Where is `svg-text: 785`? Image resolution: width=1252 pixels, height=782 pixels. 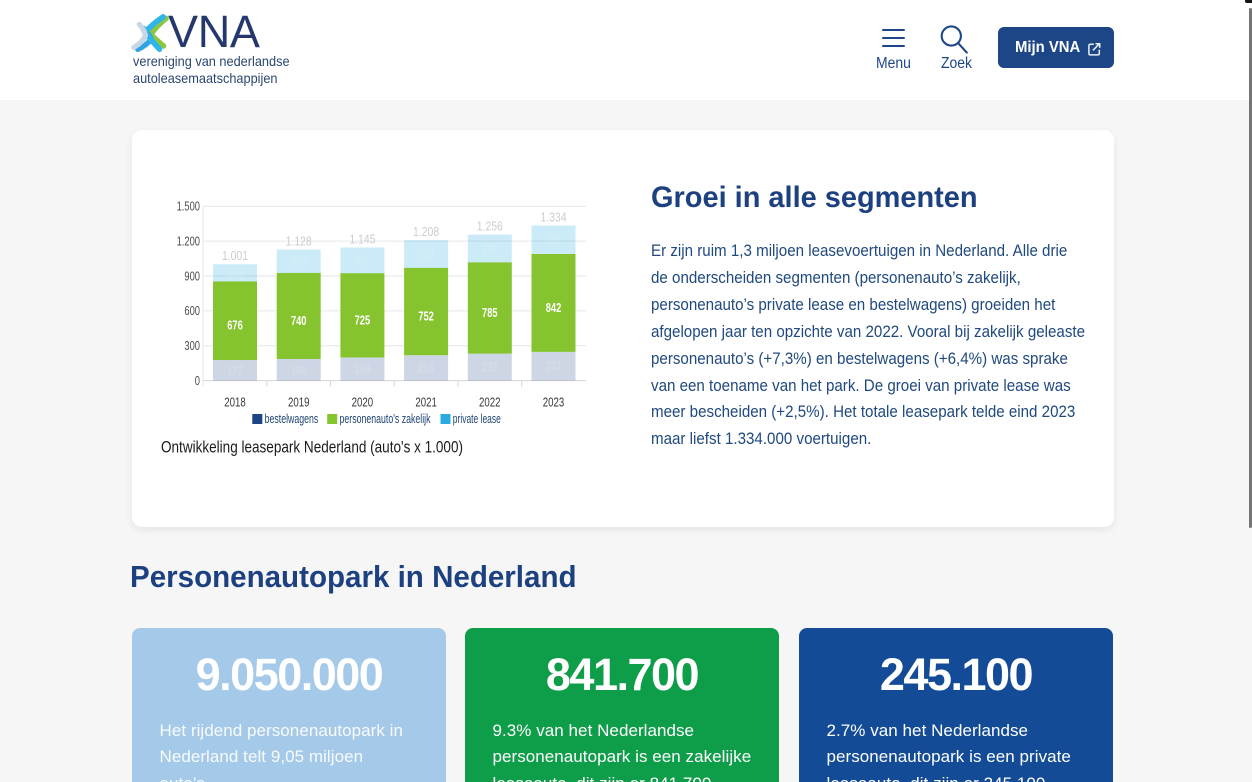 svg-text: 785 is located at coordinates (490, 312).